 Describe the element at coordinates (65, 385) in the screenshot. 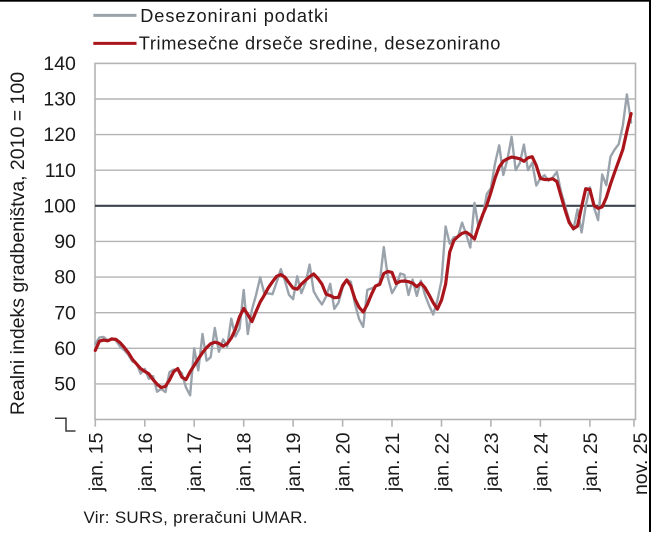

I see `svg-text: 50` at that location.